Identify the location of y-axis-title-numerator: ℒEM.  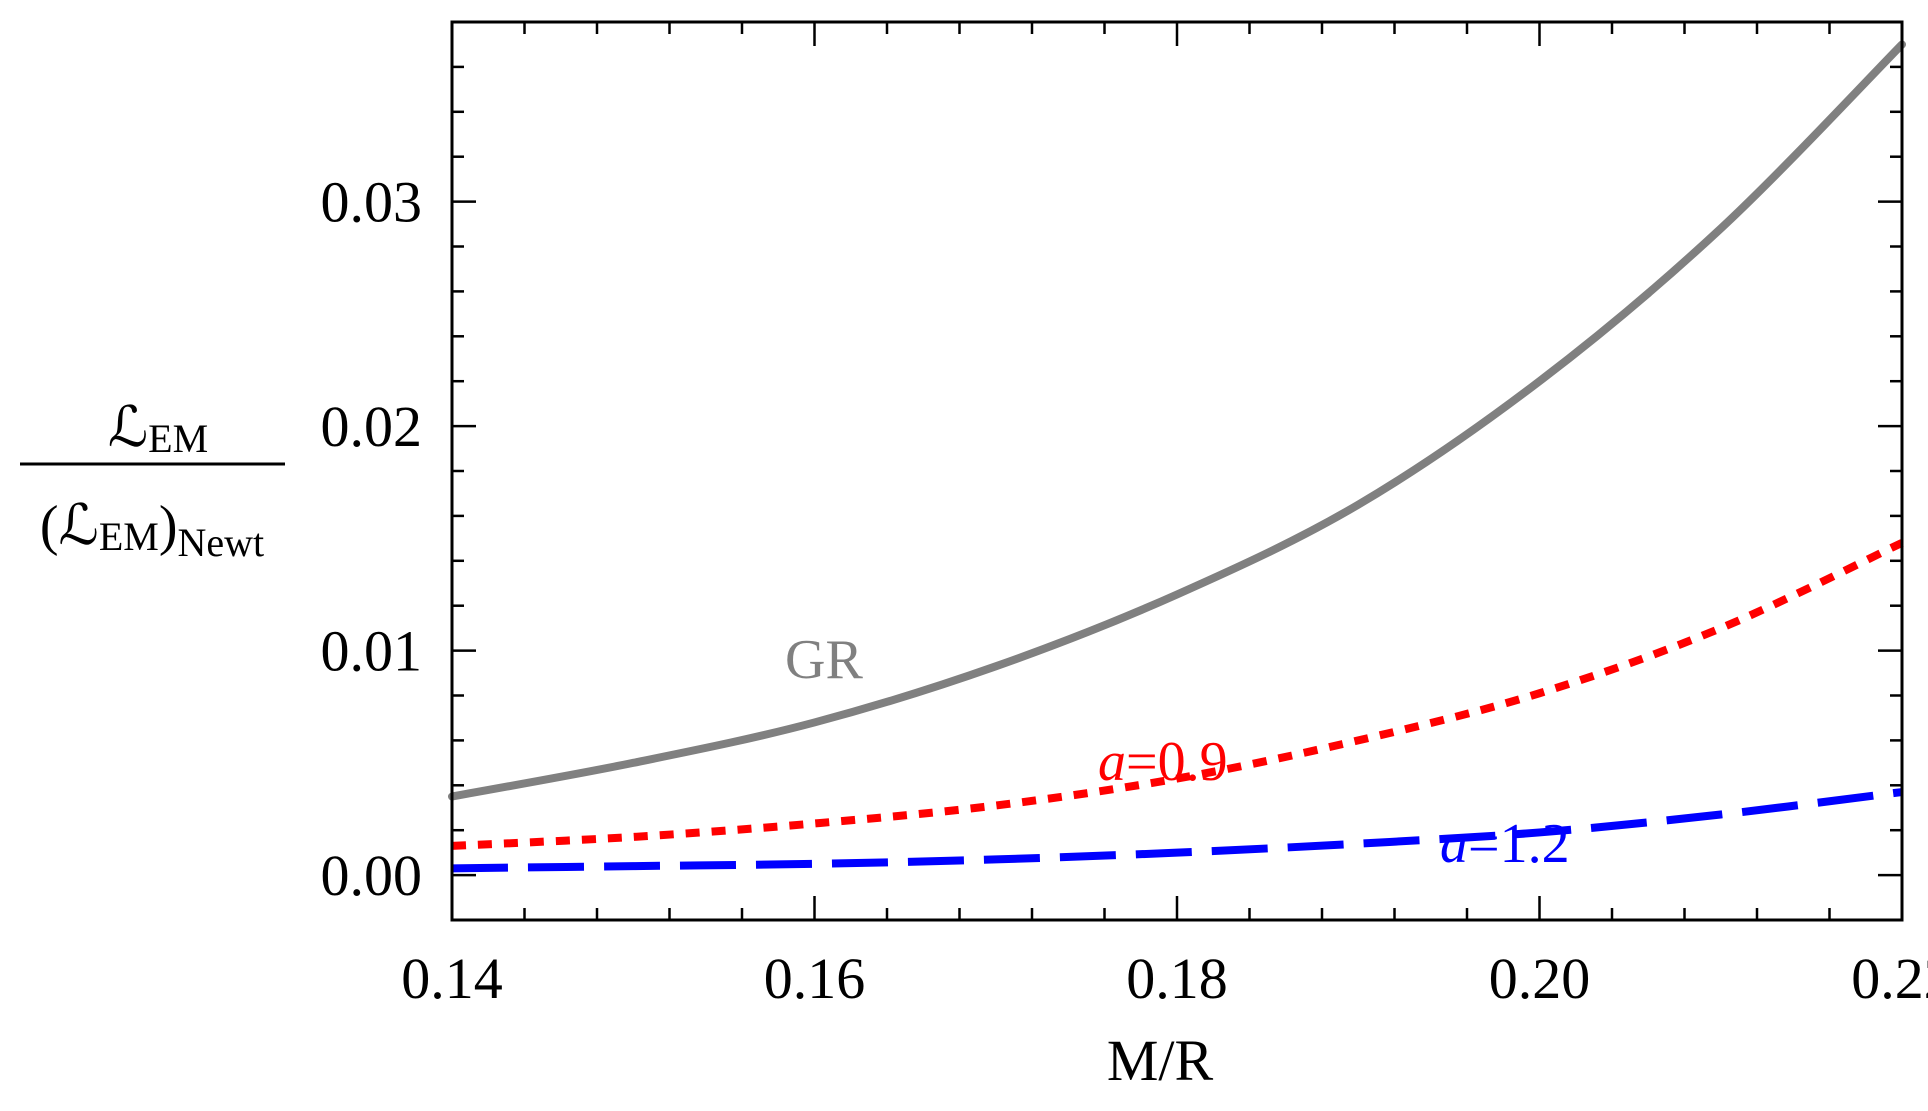
(158, 429).